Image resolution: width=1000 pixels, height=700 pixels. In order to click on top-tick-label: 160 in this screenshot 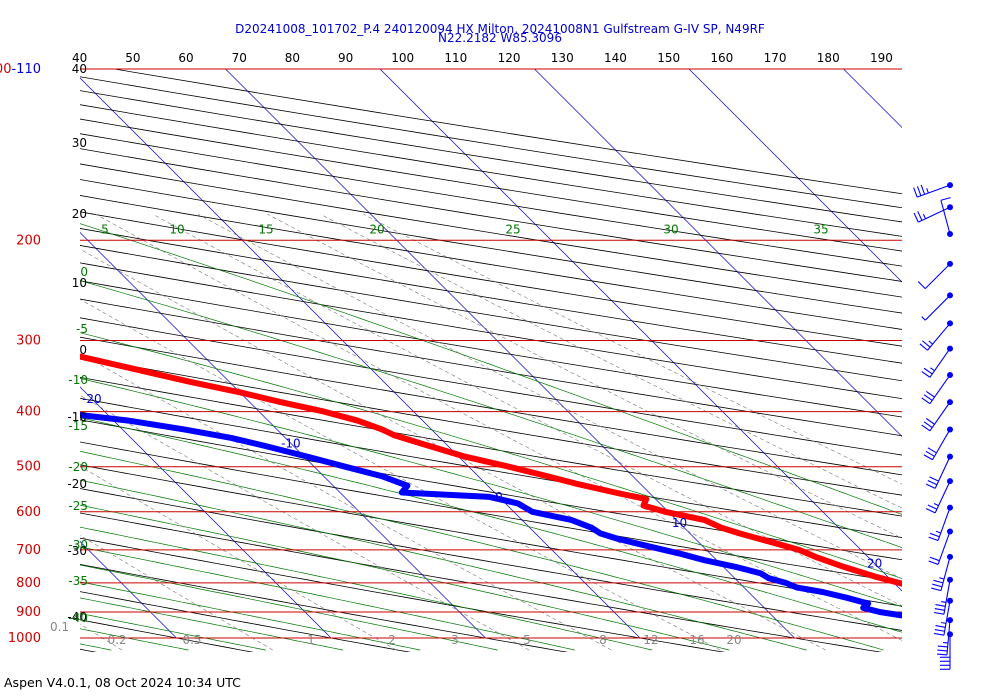, I will do `click(721, 58)`.